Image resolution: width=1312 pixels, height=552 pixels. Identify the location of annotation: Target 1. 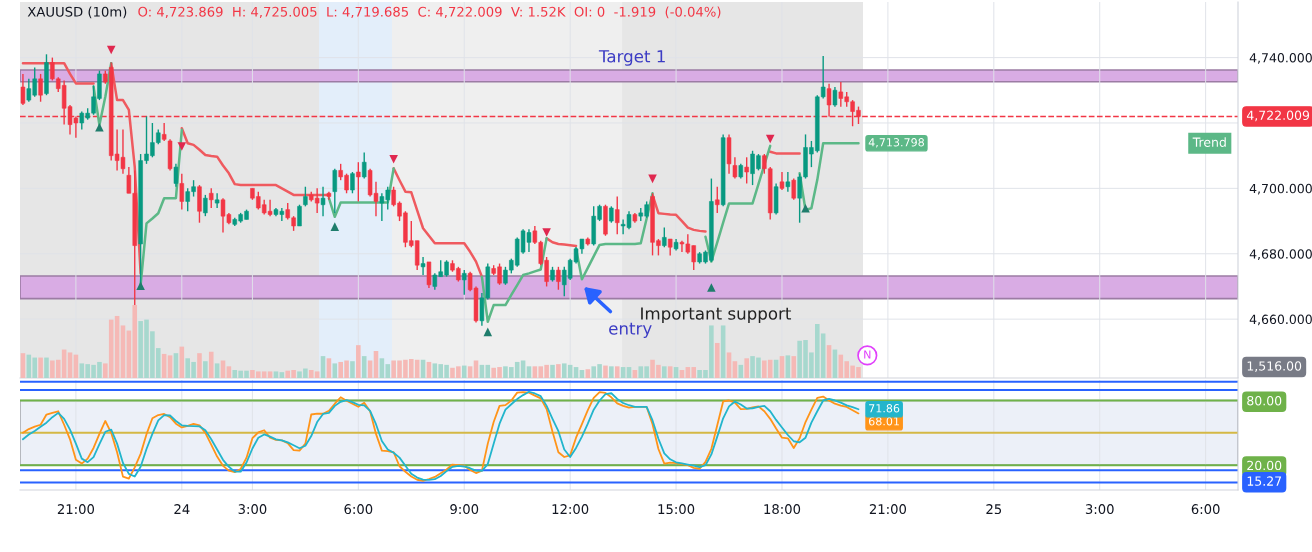
(631, 58).